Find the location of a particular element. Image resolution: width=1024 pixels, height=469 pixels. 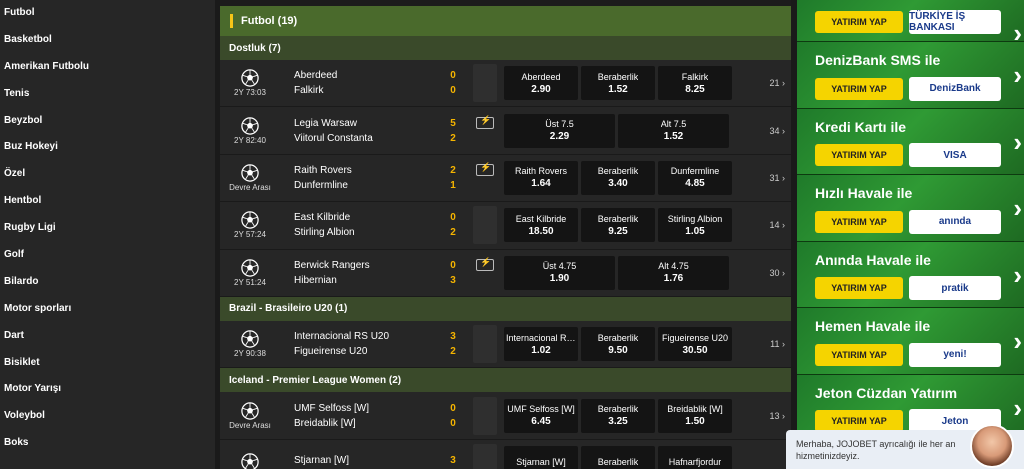

odds-button: Internacional RS U201.02 is located at coordinates (541, 344).